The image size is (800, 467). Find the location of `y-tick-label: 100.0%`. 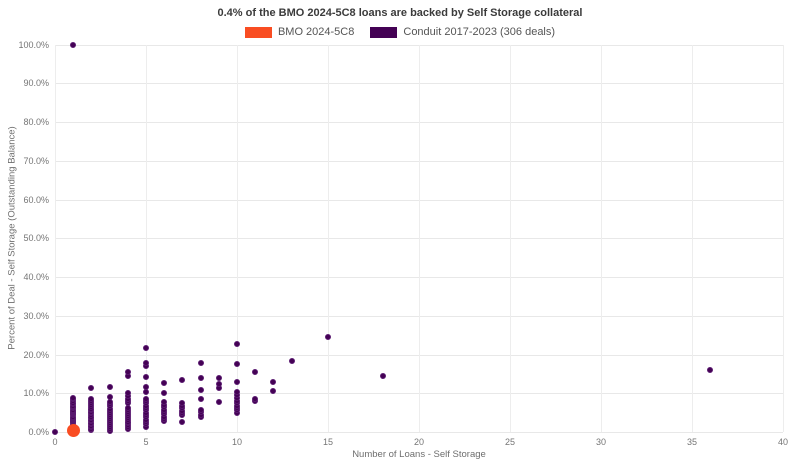

y-tick-label: 100.0% is located at coordinates (33, 44).